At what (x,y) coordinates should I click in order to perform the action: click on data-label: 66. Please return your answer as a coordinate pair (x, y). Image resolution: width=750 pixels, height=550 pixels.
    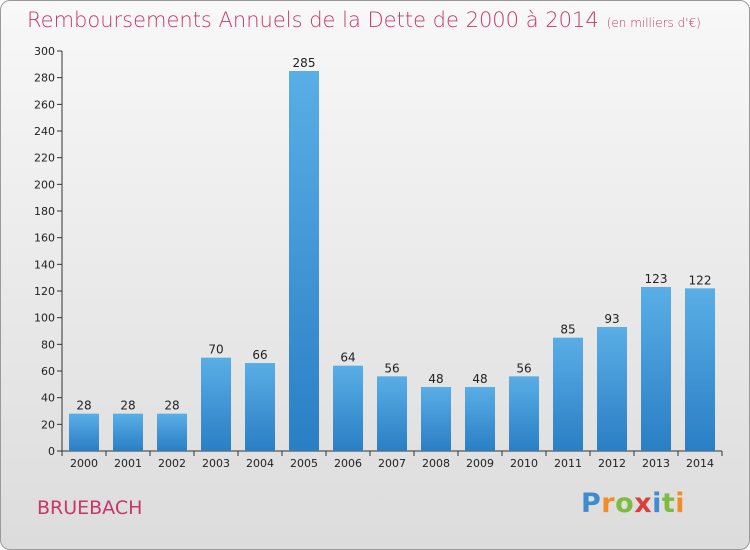
    Looking at the image, I should click on (259, 355).